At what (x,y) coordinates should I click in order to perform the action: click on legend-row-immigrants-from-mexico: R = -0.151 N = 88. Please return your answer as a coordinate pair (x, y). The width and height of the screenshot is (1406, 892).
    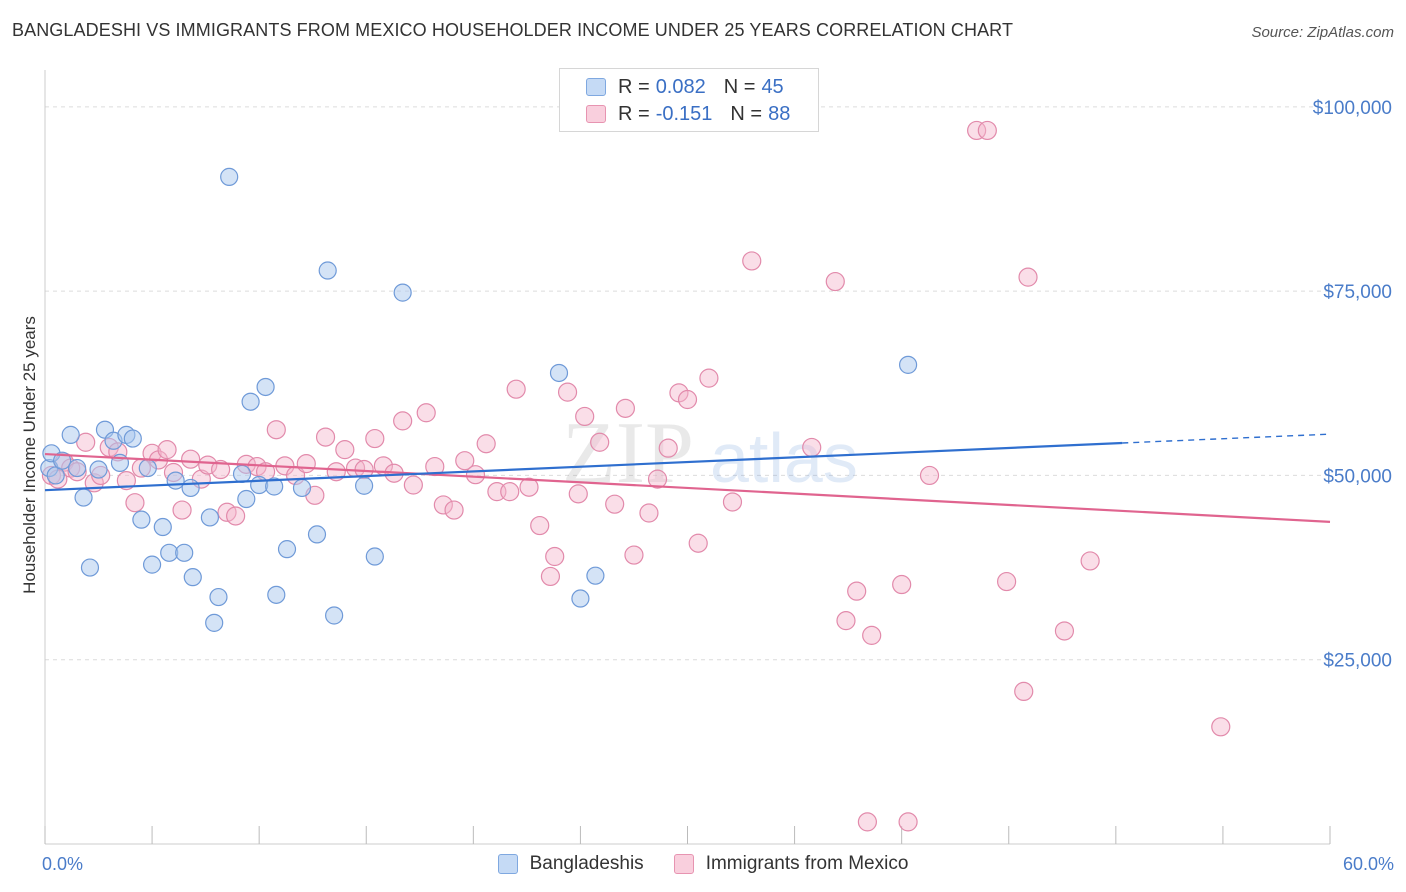
    Looking at the image, I should click on (688, 114).